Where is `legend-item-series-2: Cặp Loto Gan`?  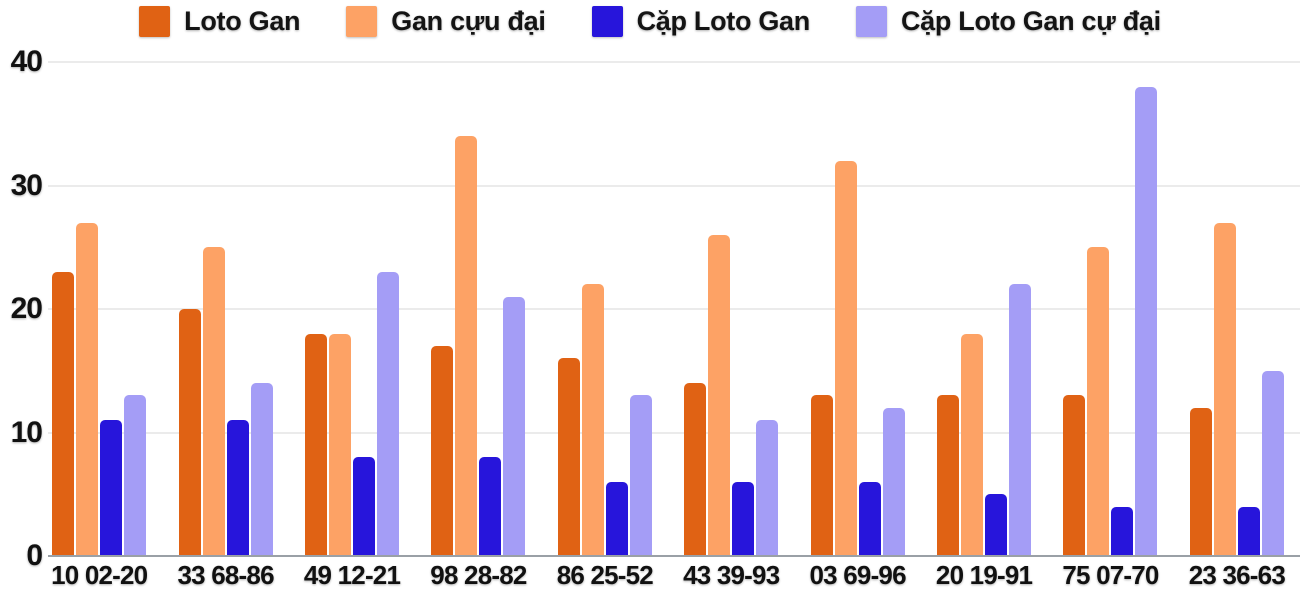
legend-item-series-2: Cặp Loto Gan is located at coordinates (701, 21).